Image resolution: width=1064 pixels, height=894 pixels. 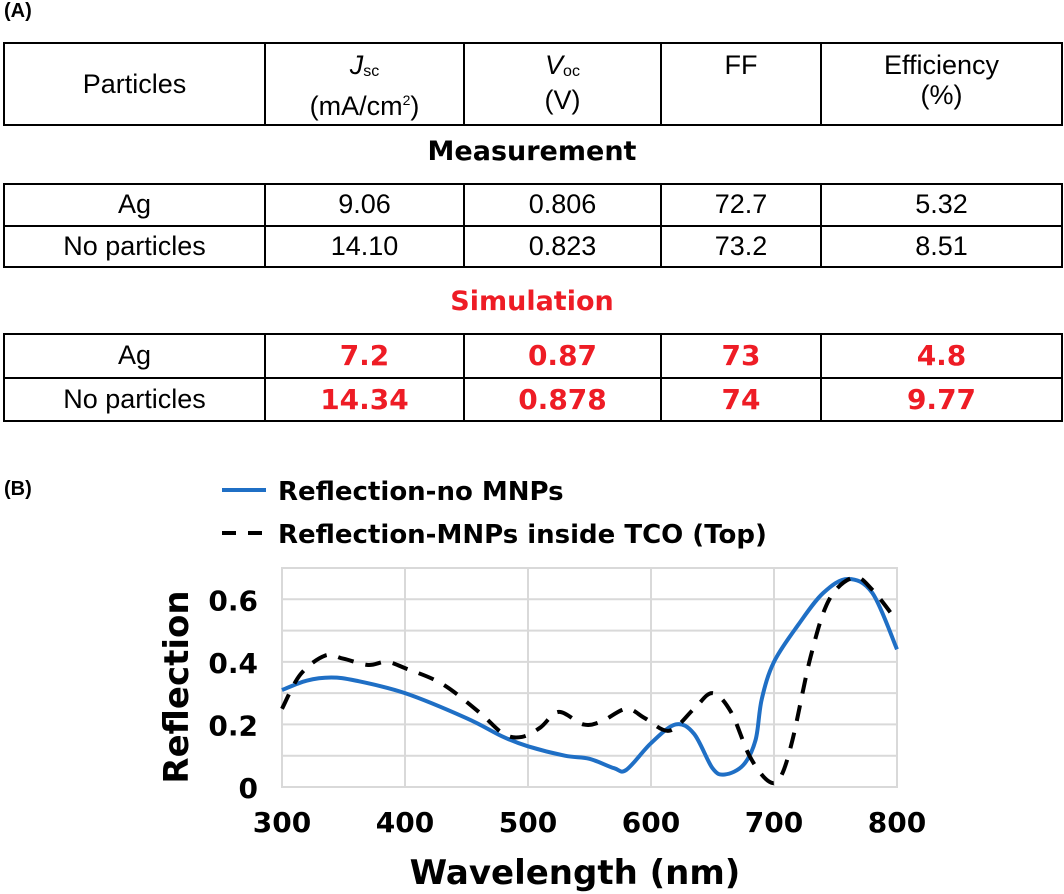 What do you see at coordinates (941, 356) in the screenshot?
I see `cell-eff: 4.8` at bounding box center [941, 356].